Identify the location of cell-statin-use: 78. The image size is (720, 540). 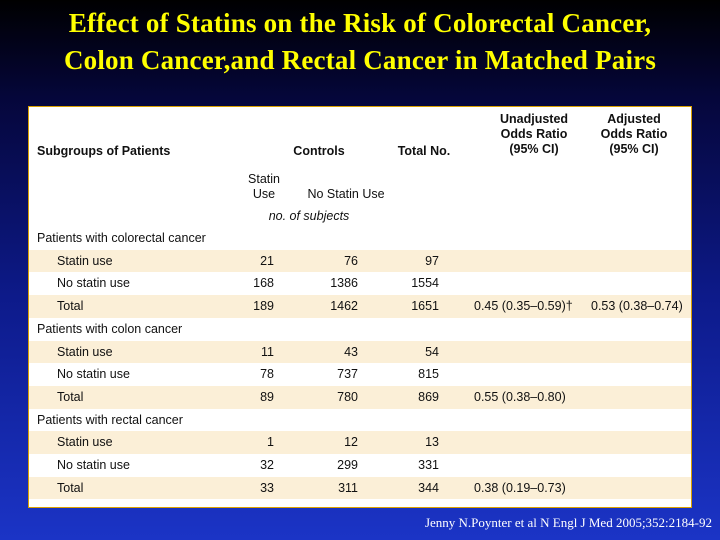
(267, 374).